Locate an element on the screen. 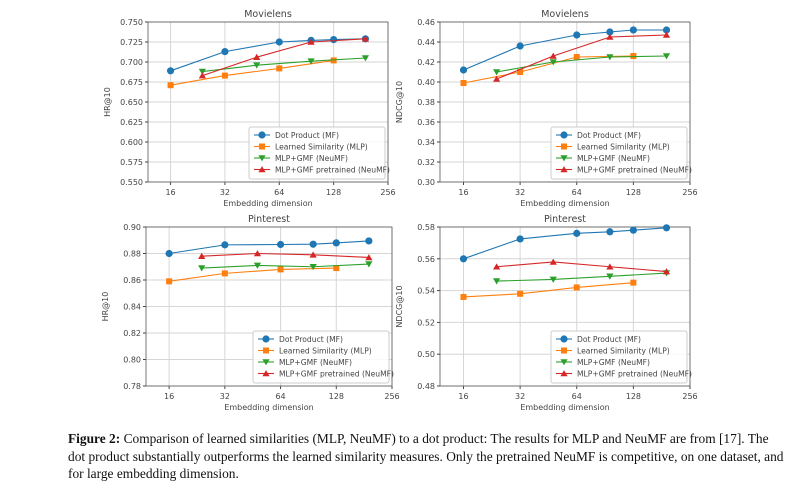 This screenshot has width=800, height=489. y-tick-label: 0.36 is located at coordinates (426, 122).